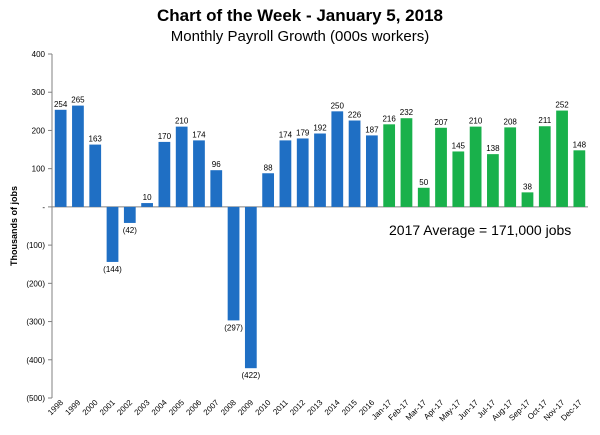 Image resolution: width=600 pixels, height=435 pixels. What do you see at coordinates (78, 100) in the screenshot?
I see `data-label: 265` at bounding box center [78, 100].